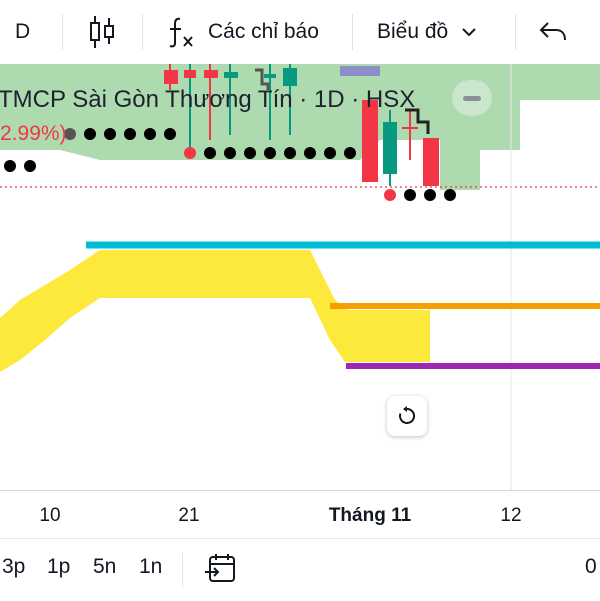 The width and height of the screenshot is (600, 601). What do you see at coordinates (182, 570) in the screenshot?
I see `bottom-divider` at bounding box center [182, 570].